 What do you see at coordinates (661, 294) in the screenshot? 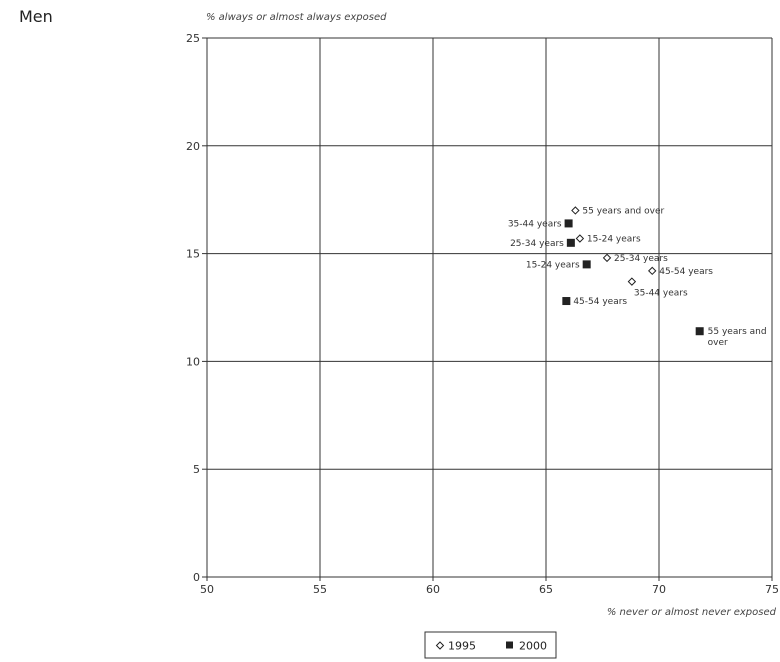
I see `point-label-1995-4: 35-44 years` at bounding box center [661, 294].